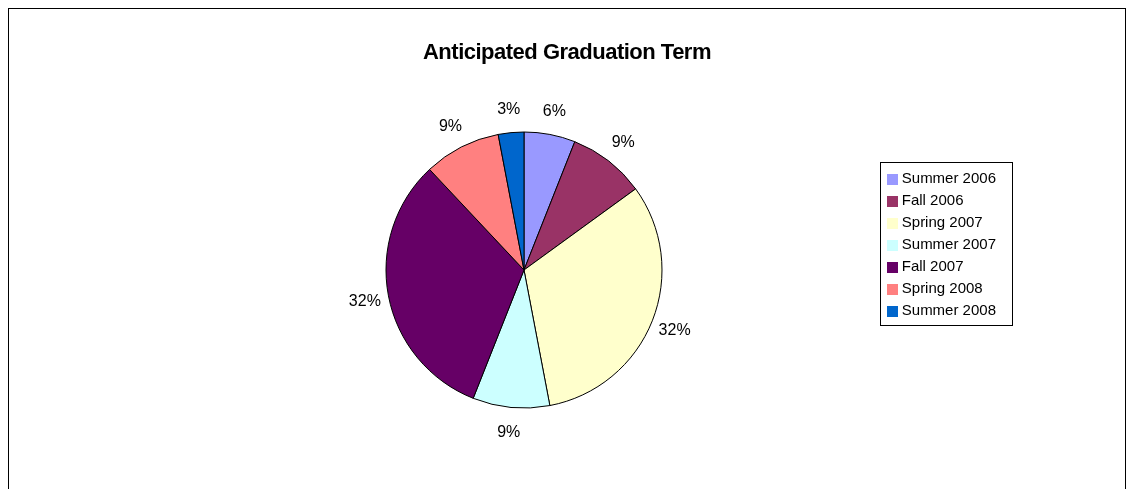 The width and height of the screenshot is (1126, 489). I want to click on chart-title: Anticipated Graduation Term, so click(567, 52).